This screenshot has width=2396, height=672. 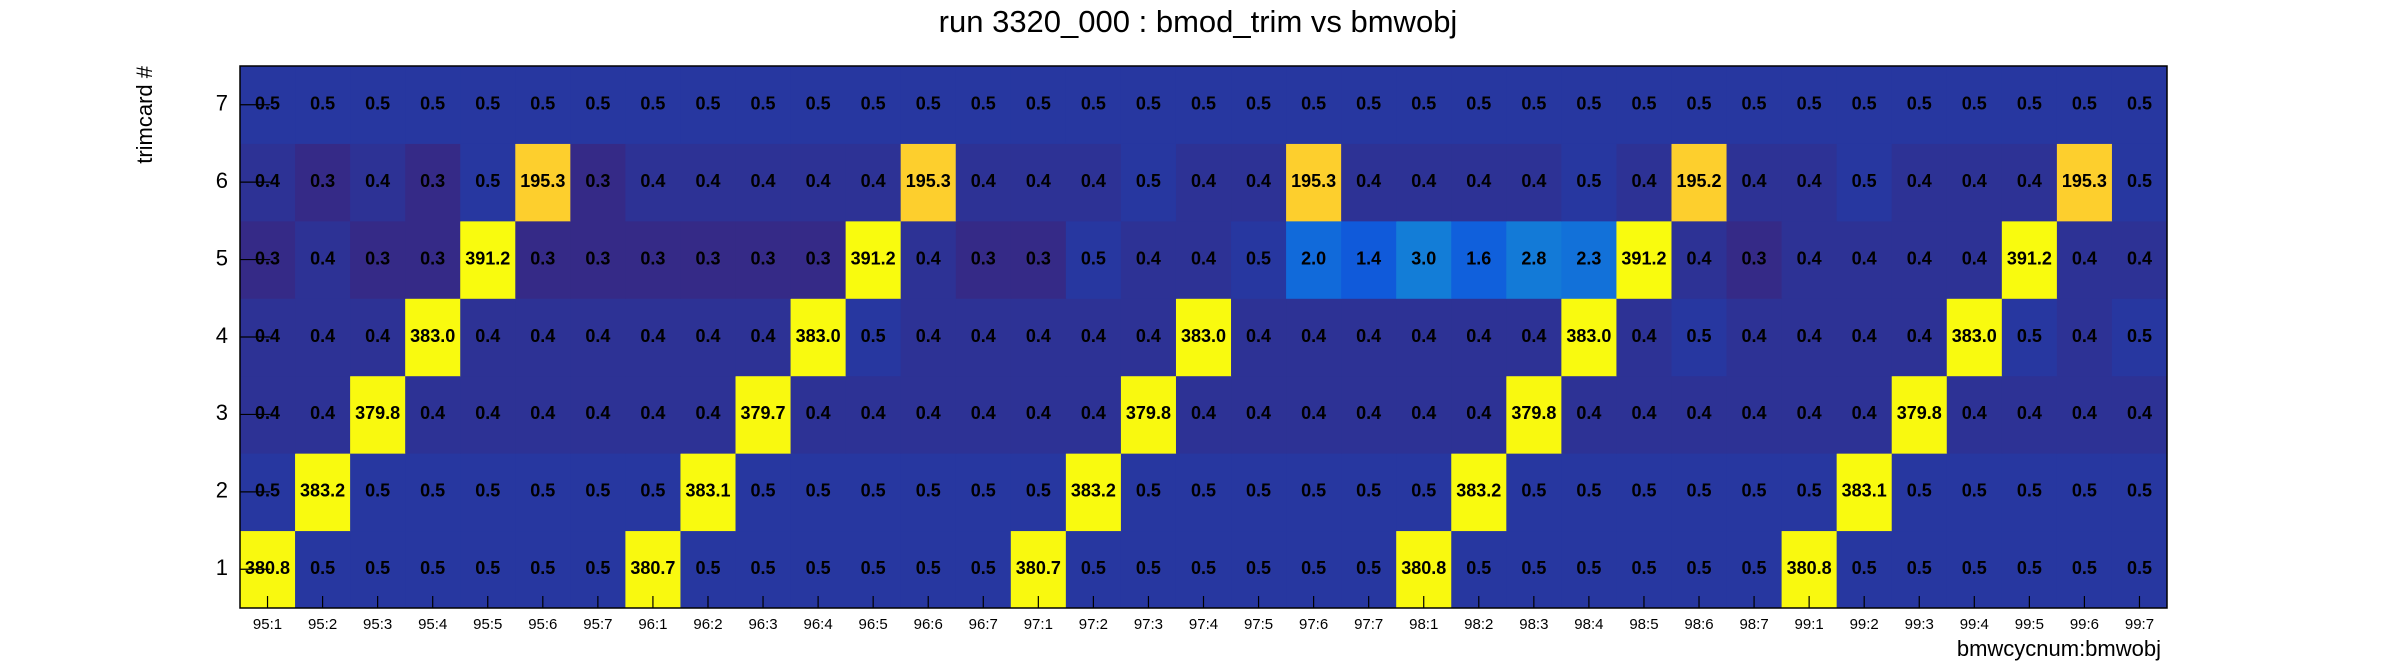 What do you see at coordinates (652, 624) in the screenshot?
I see `x-tick-label: 96:1` at bounding box center [652, 624].